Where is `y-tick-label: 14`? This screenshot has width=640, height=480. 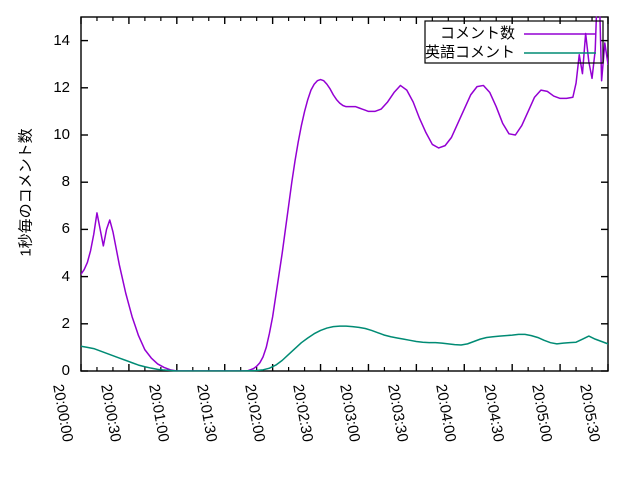
y-tick-label: 14 is located at coordinates (61, 40).